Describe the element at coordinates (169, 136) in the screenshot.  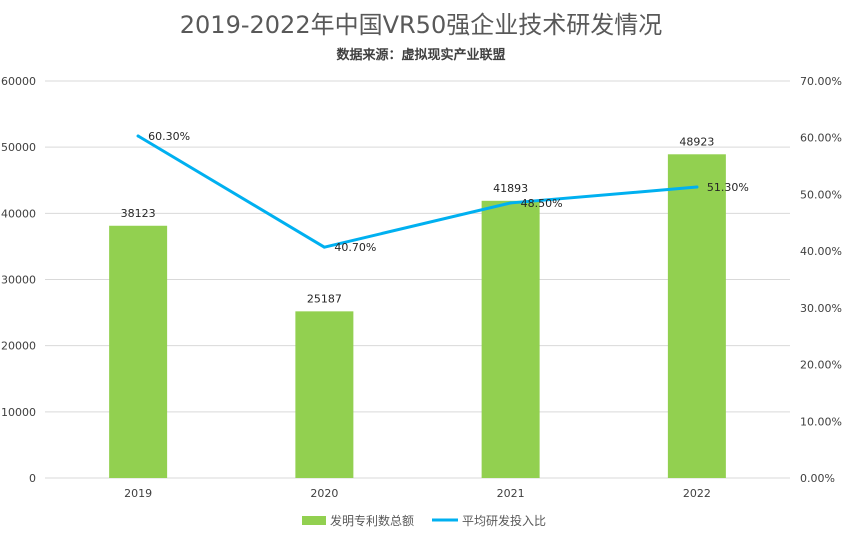
I see `line-value-label: 60.30%` at that location.